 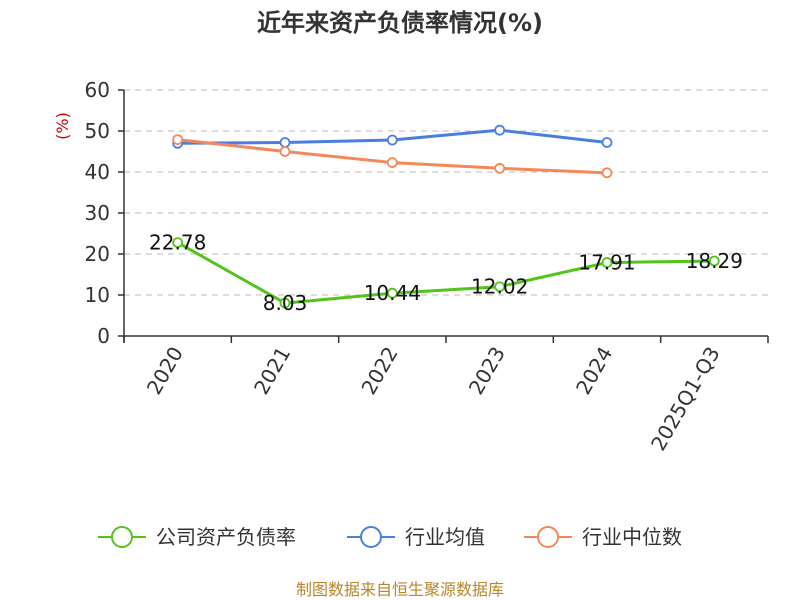 What do you see at coordinates (97, 90) in the screenshot?
I see `y-tick-label: 60` at bounding box center [97, 90].